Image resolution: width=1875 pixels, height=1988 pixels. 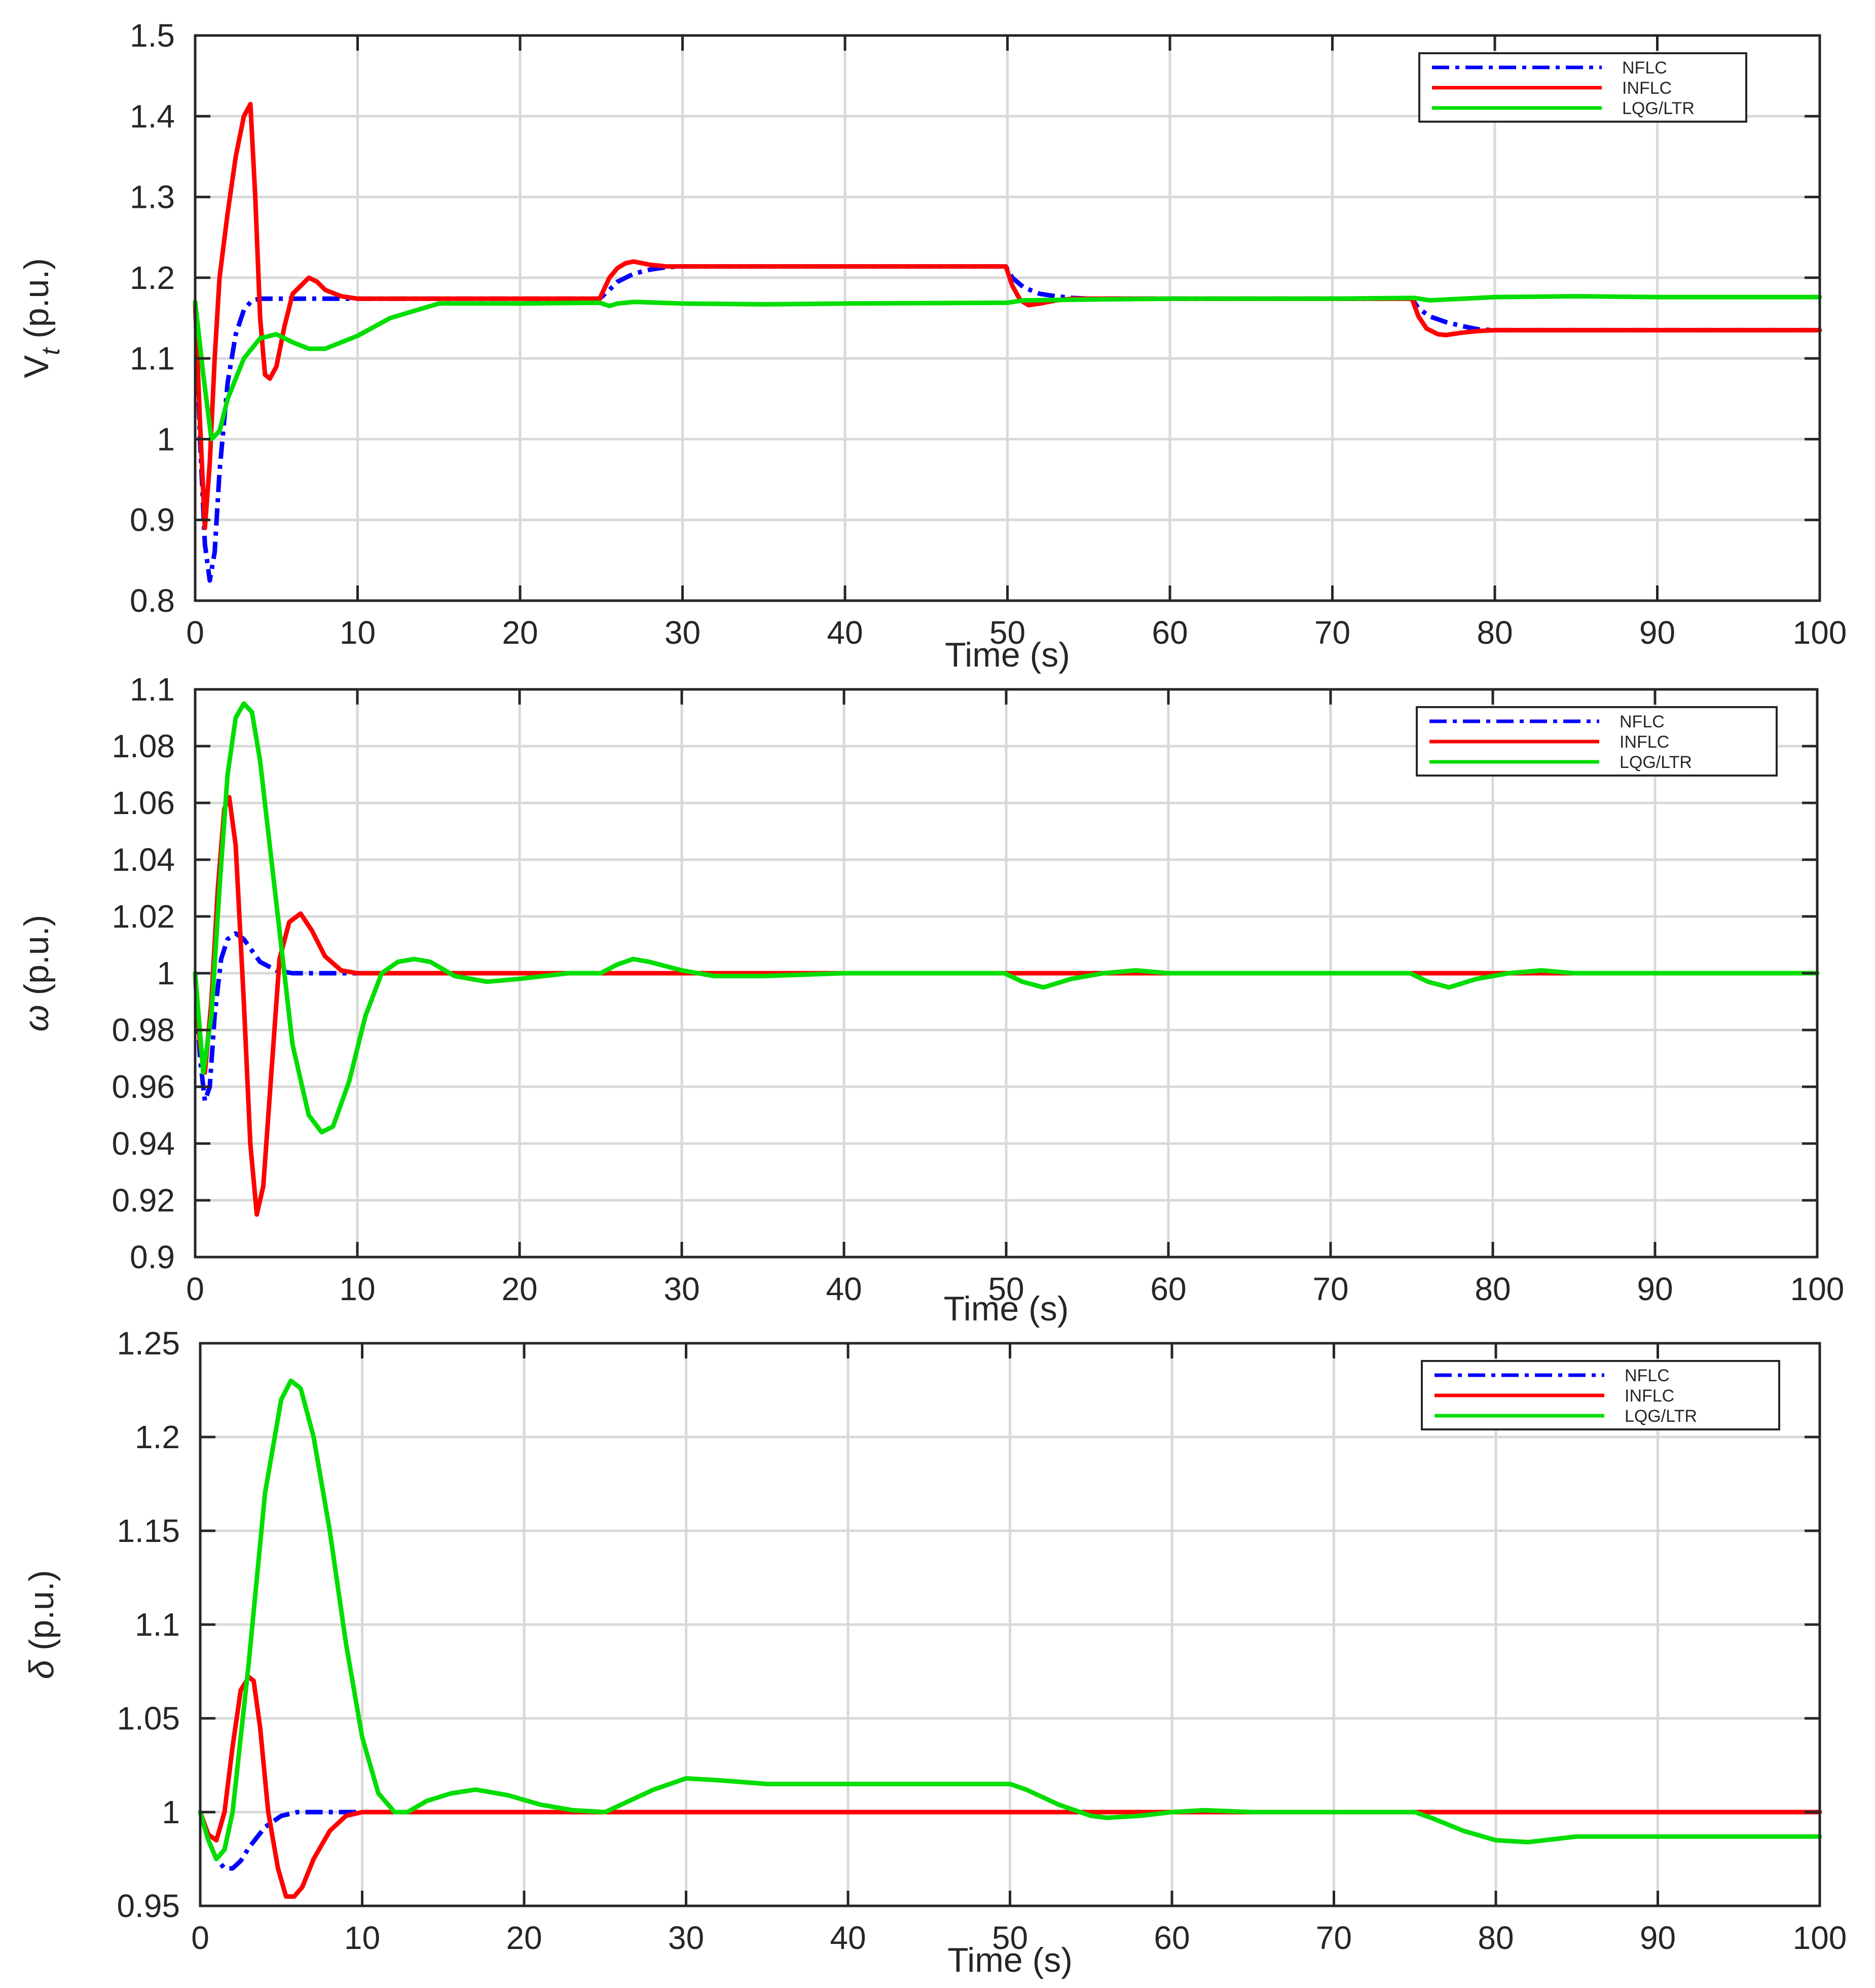 I want to click on y-axis-label: ω (p.u.), so click(x=36, y=973).